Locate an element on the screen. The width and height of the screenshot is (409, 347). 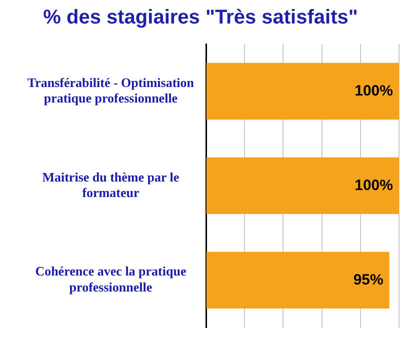
y-tick-label: Cohérence avec la pratique professionnelle is located at coordinates (110, 279).